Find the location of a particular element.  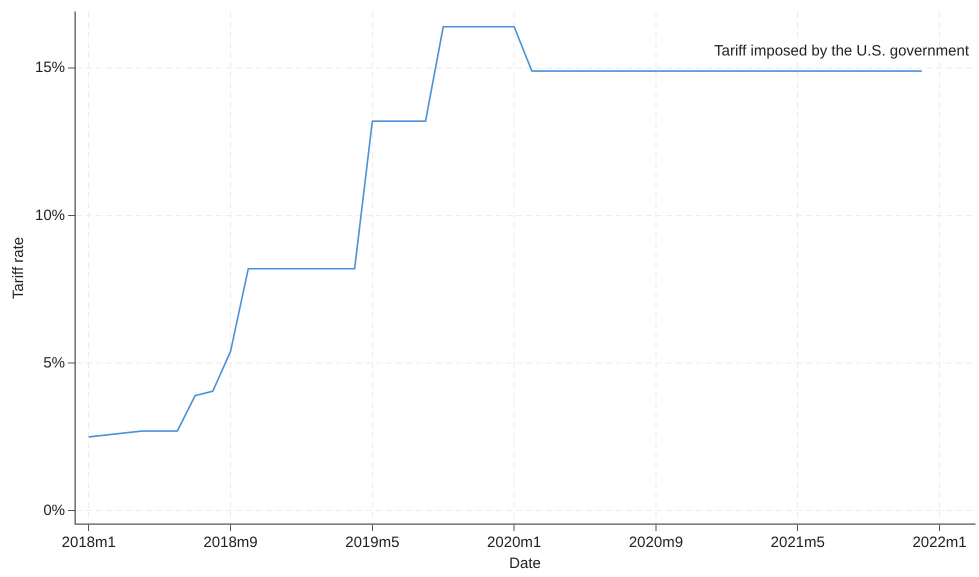

series-label: Tariff imposed by the U.S. government is located at coordinates (842, 51).